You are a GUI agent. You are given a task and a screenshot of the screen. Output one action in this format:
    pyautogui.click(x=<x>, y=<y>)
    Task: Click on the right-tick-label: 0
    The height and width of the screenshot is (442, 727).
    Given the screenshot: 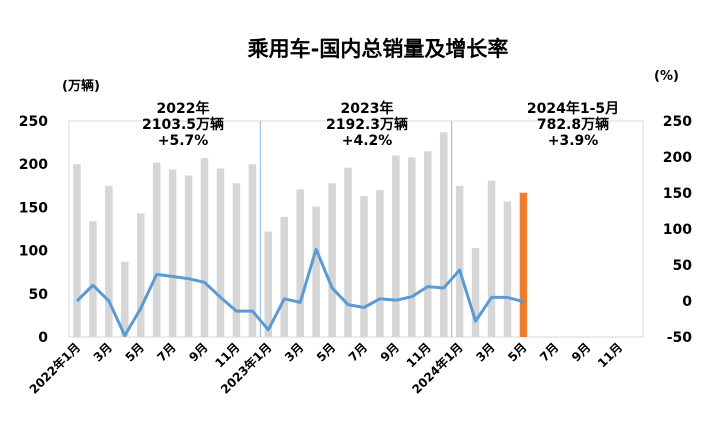 What is the action you would take?
    pyautogui.click(x=687, y=302)
    